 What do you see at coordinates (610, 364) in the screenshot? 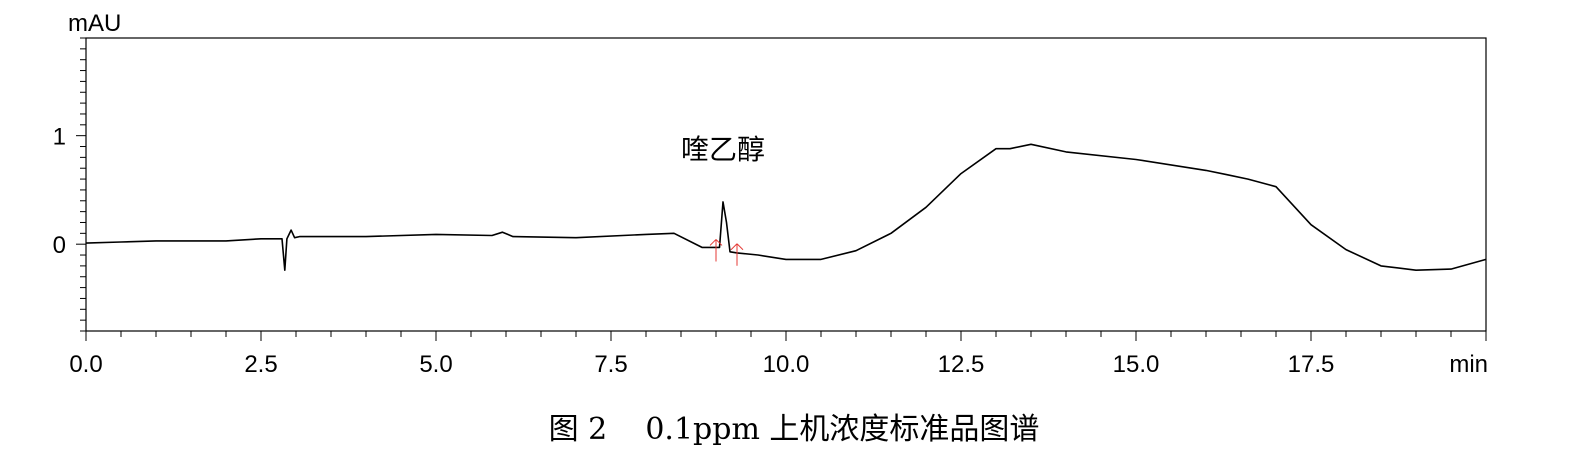
I see `x-tick-label: 7.5` at bounding box center [610, 364].